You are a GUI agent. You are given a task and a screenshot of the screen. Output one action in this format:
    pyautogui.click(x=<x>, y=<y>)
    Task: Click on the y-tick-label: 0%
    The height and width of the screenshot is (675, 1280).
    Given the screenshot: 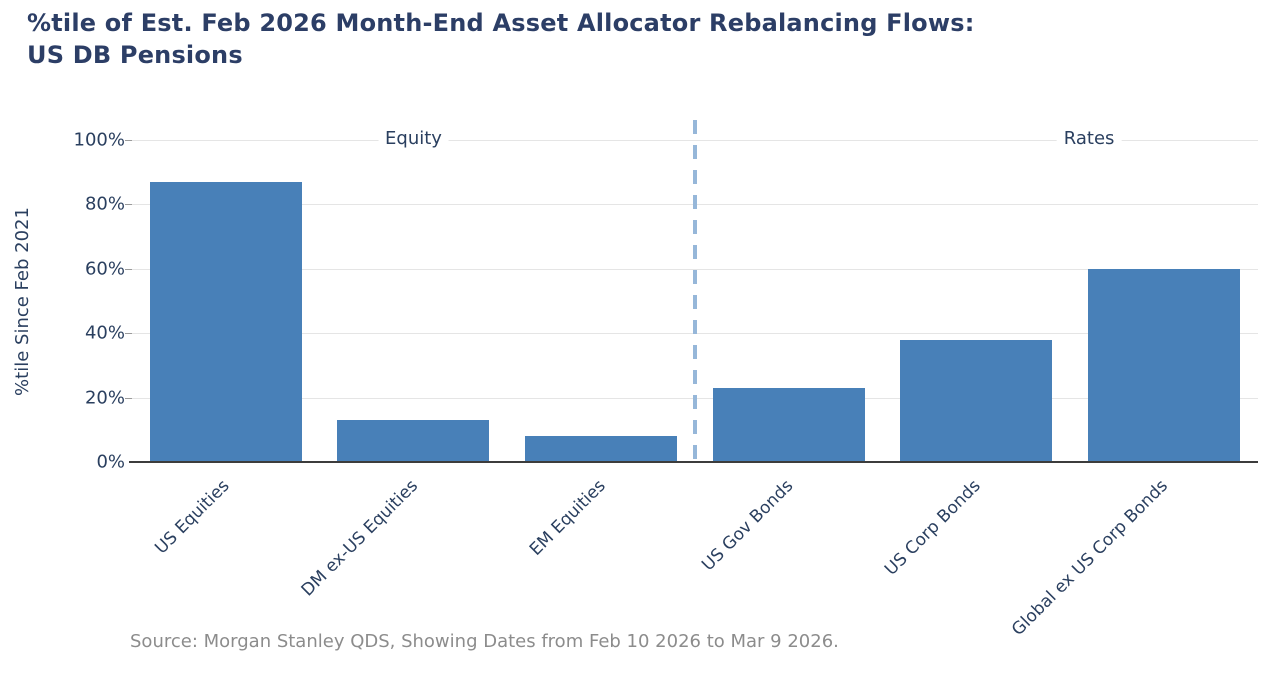 What is the action you would take?
    pyautogui.click(x=110, y=462)
    